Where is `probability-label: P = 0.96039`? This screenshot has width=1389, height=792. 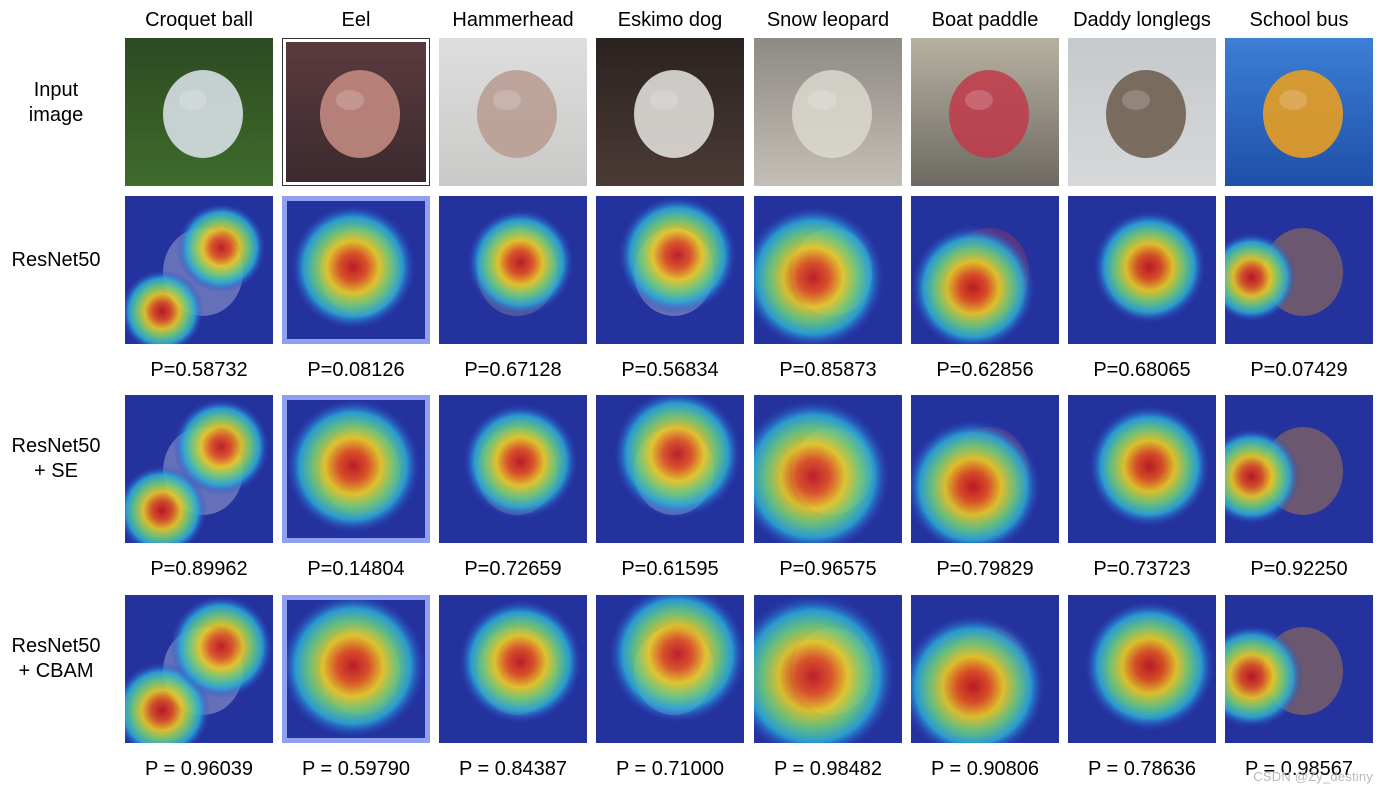
probability-label: P = 0.96039 is located at coordinates (199, 769).